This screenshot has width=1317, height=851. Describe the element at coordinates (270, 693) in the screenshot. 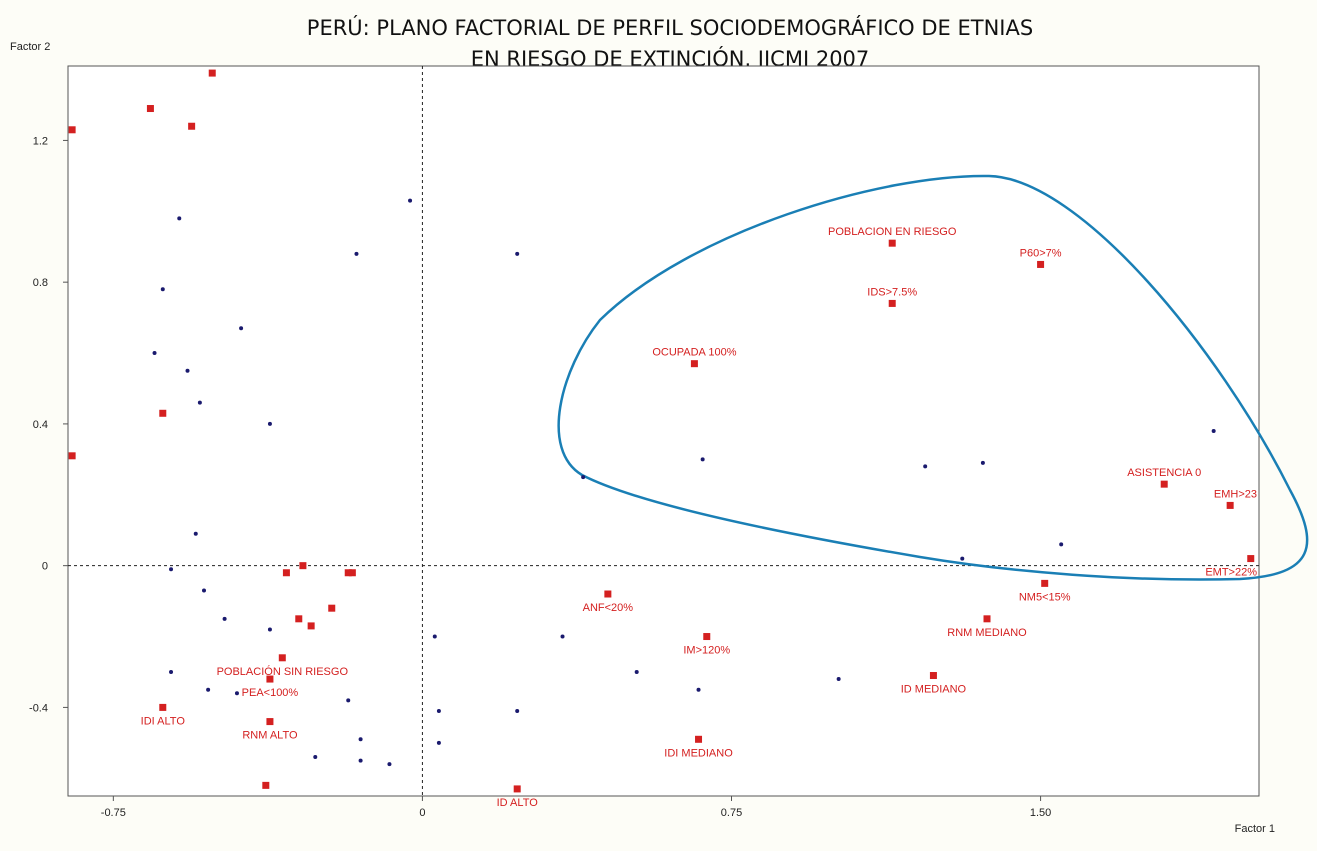

I see `category-label: PEA<100%` at that location.